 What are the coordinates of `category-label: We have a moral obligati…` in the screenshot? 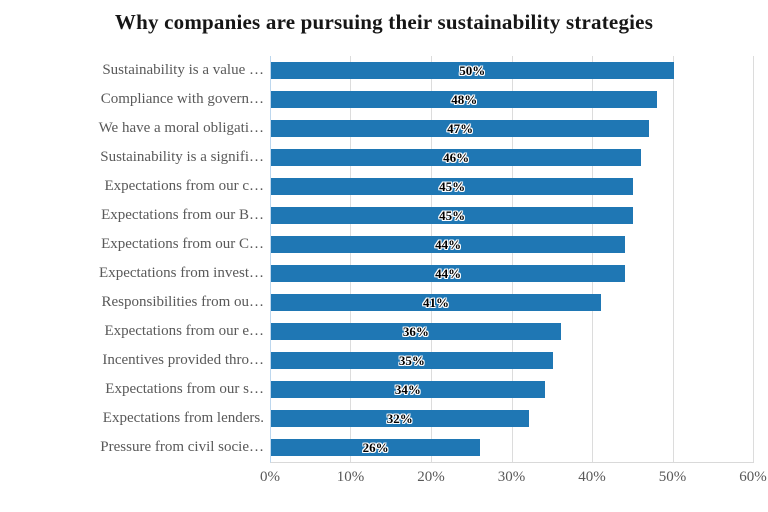 It's located at (181, 128).